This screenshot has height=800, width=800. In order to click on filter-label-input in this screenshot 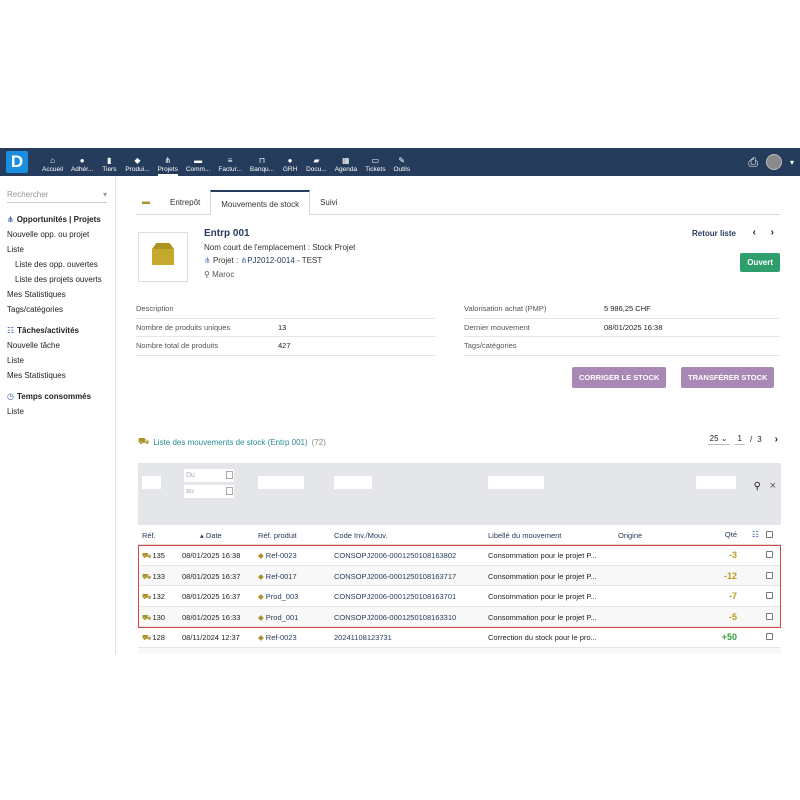, I will do `click(516, 482)`.